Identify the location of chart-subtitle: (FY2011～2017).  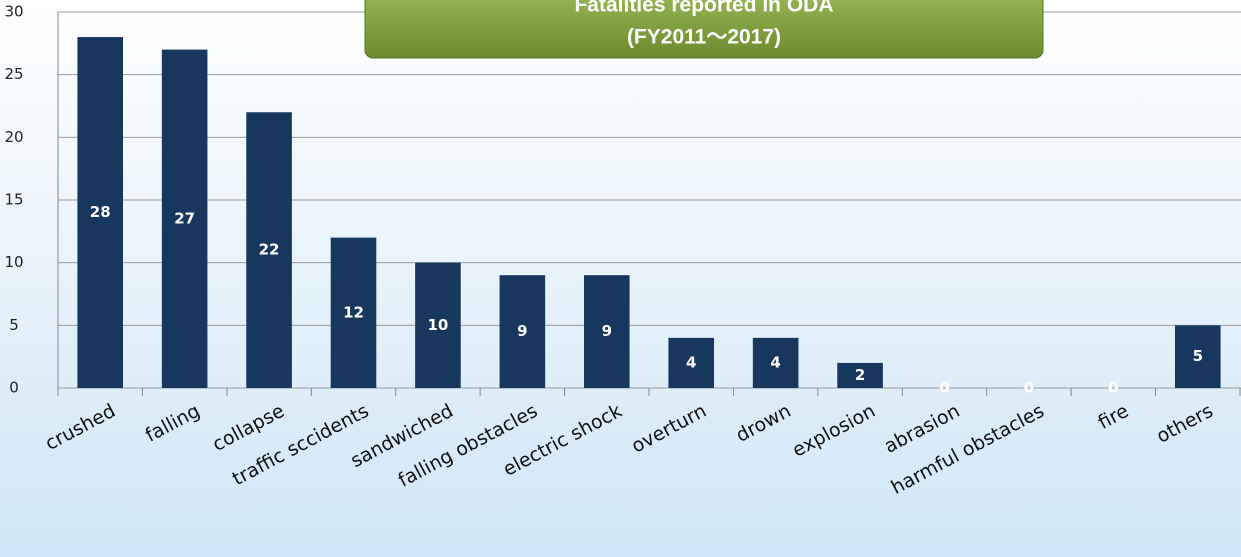
(704, 37).